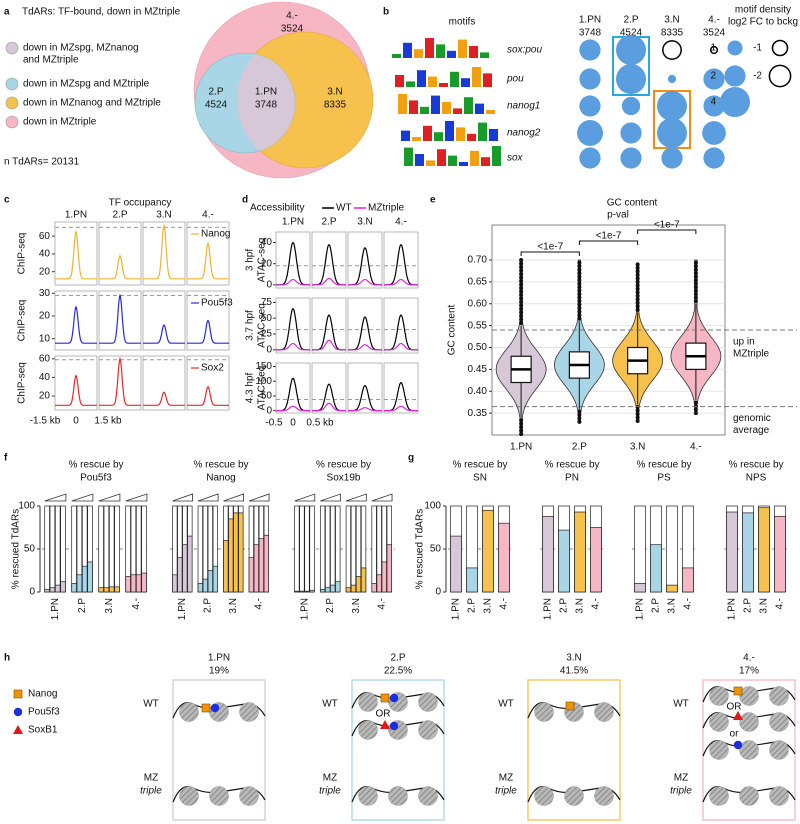  Describe the element at coordinates (524, 133) in the screenshot. I see `motif-name: nanog2` at that location.